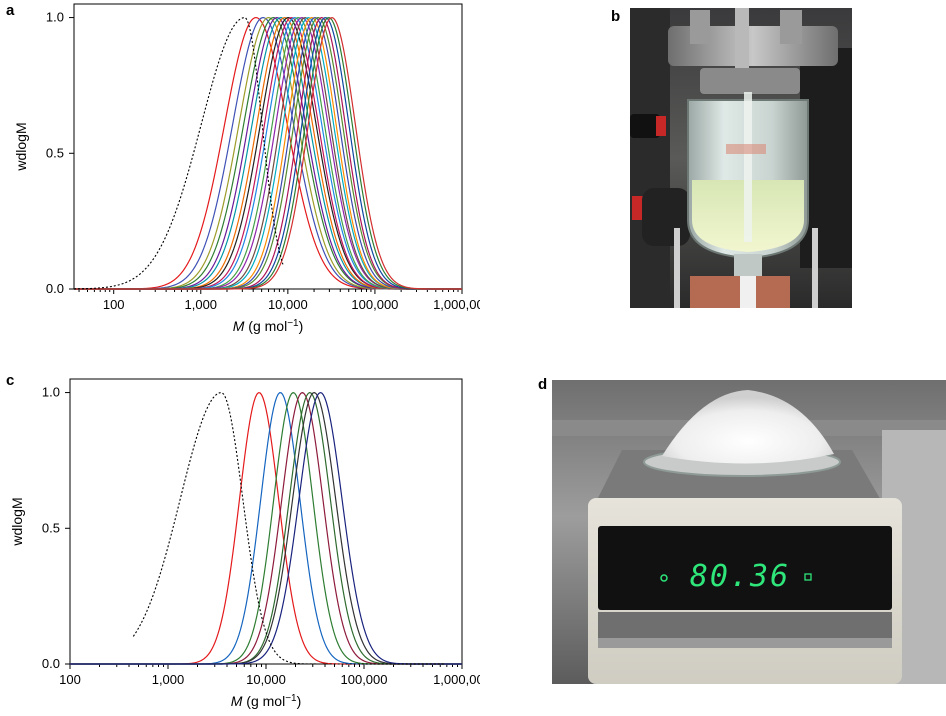 This screenshot has height=716, width=946. I want to click on display-indicator-right, so click(808, 577).